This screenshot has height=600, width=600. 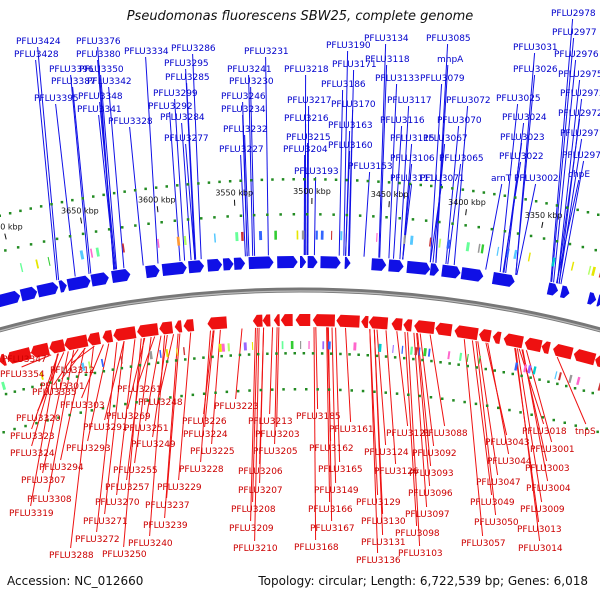 What do you see at coordinates (201, 470) in the screenshot?
I see `reverse-gene-label: PFLU3228` at bounding box center [201, 470].